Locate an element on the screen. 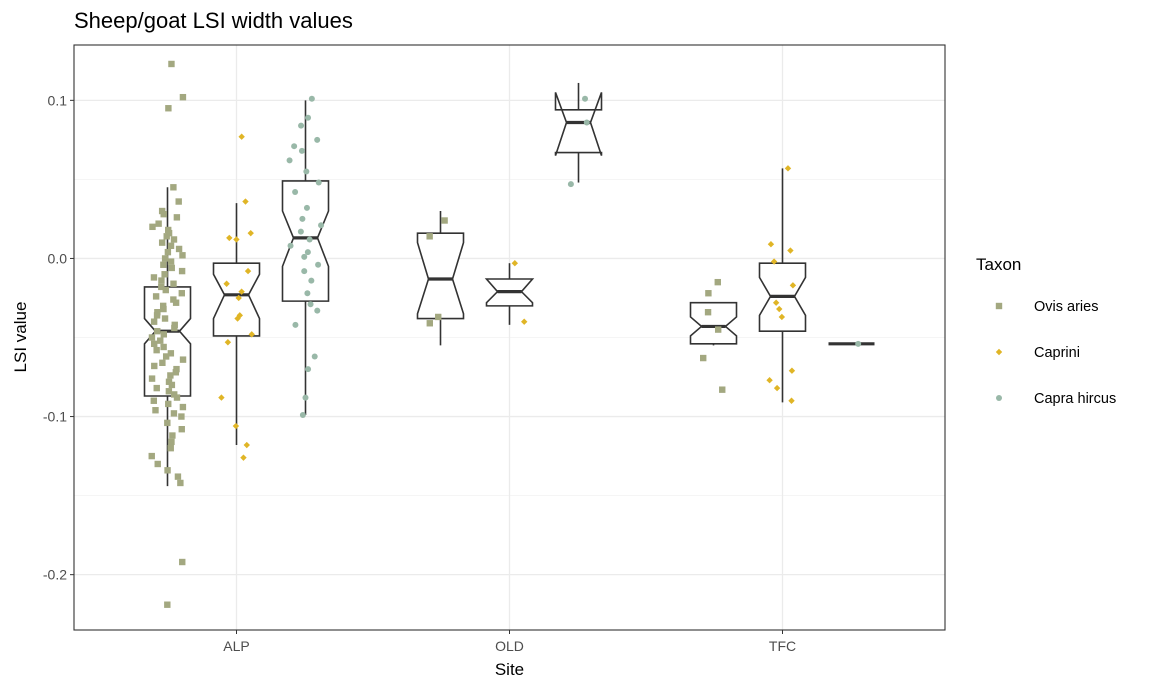 The width and height of the screenshot is (1152, 691). x-tick-label: TFC is located at coordinates (782, 646).